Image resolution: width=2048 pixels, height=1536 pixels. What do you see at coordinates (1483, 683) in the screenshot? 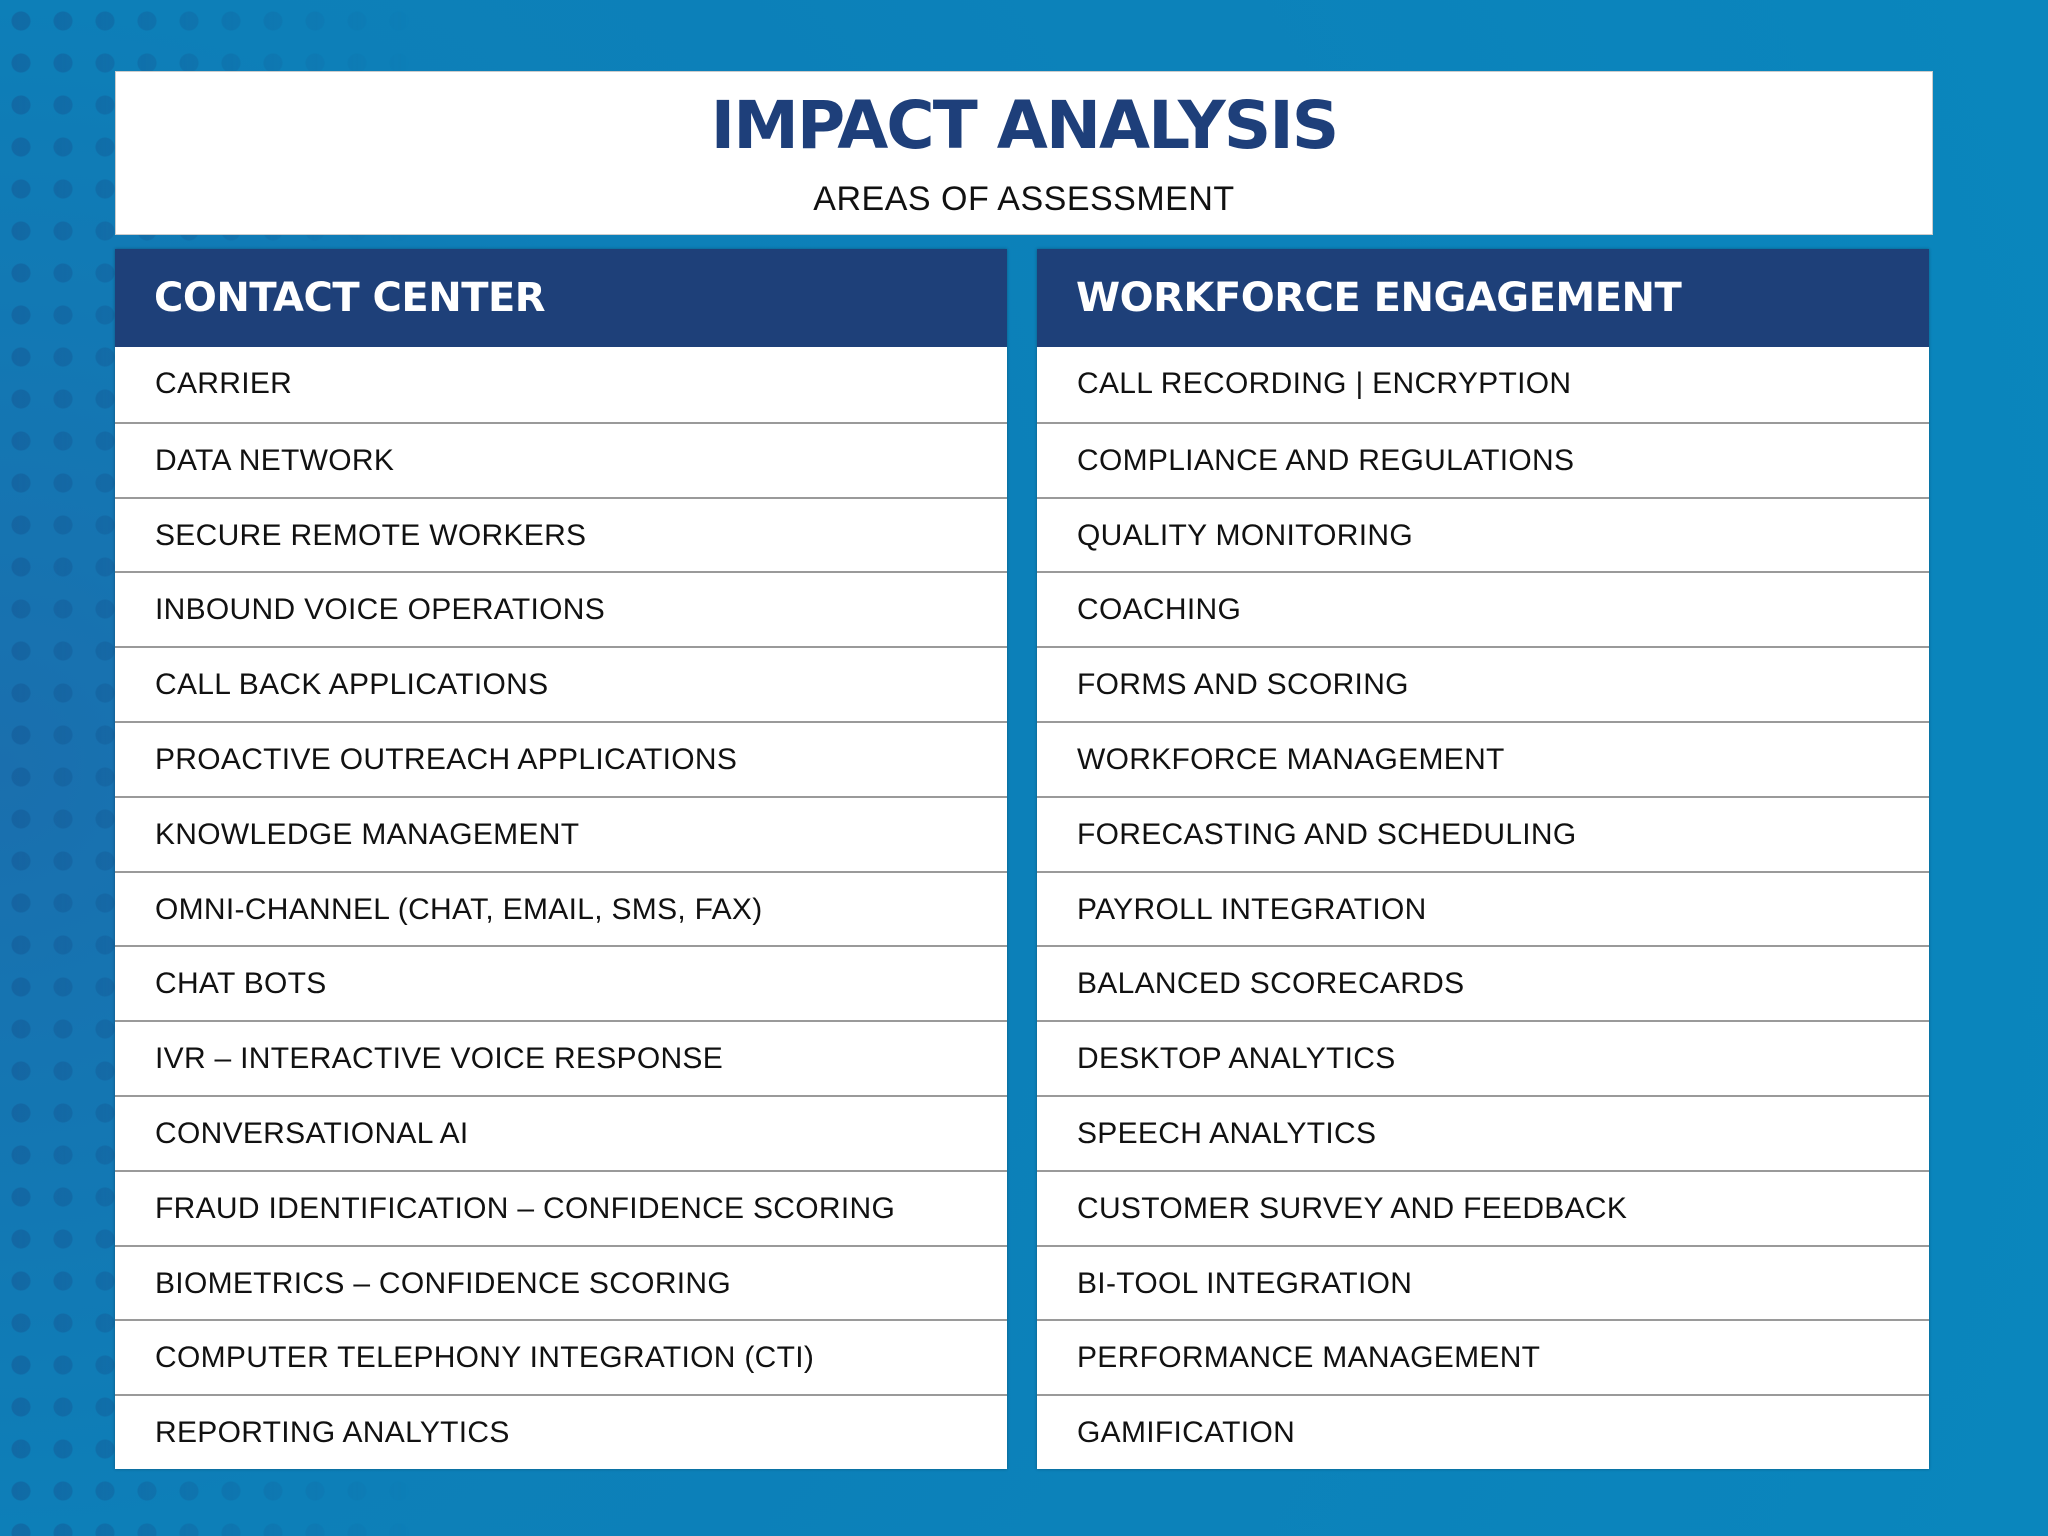
I see `list-item: FORMS AND SCORING` at bounding box center [1483, 683].